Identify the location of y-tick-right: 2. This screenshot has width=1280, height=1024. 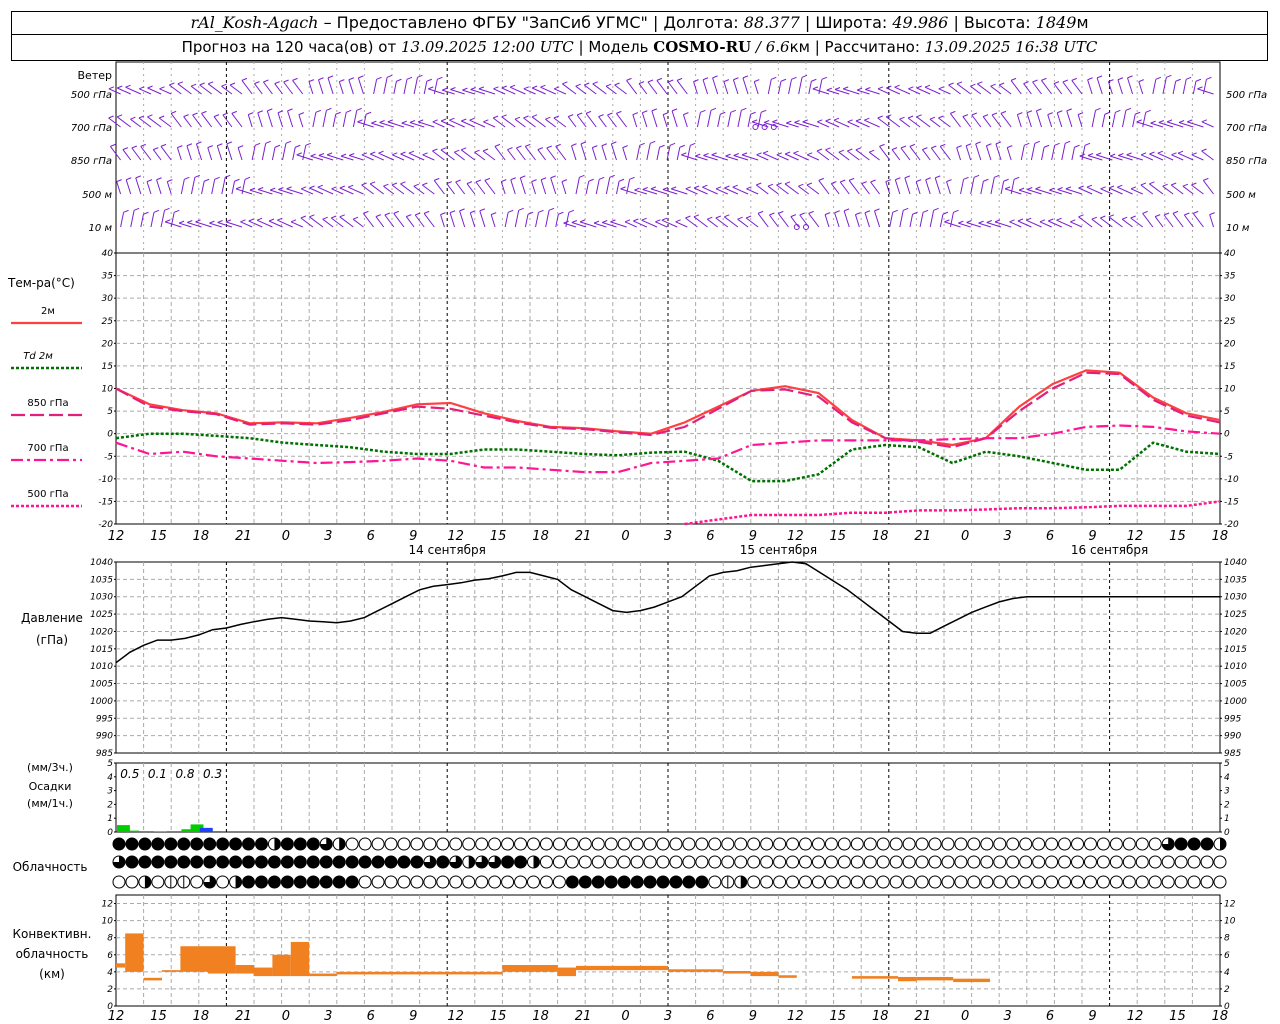
(1227, 990).